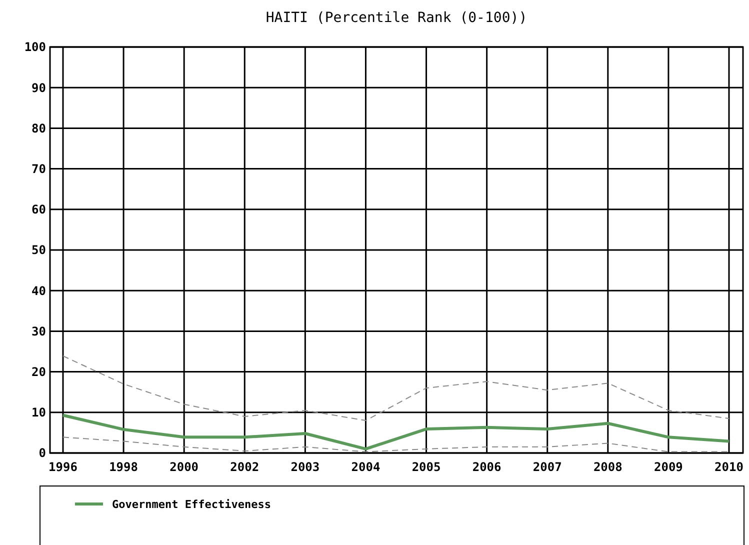  I want to click on x-tick-label: 2008, so click(607, 467).